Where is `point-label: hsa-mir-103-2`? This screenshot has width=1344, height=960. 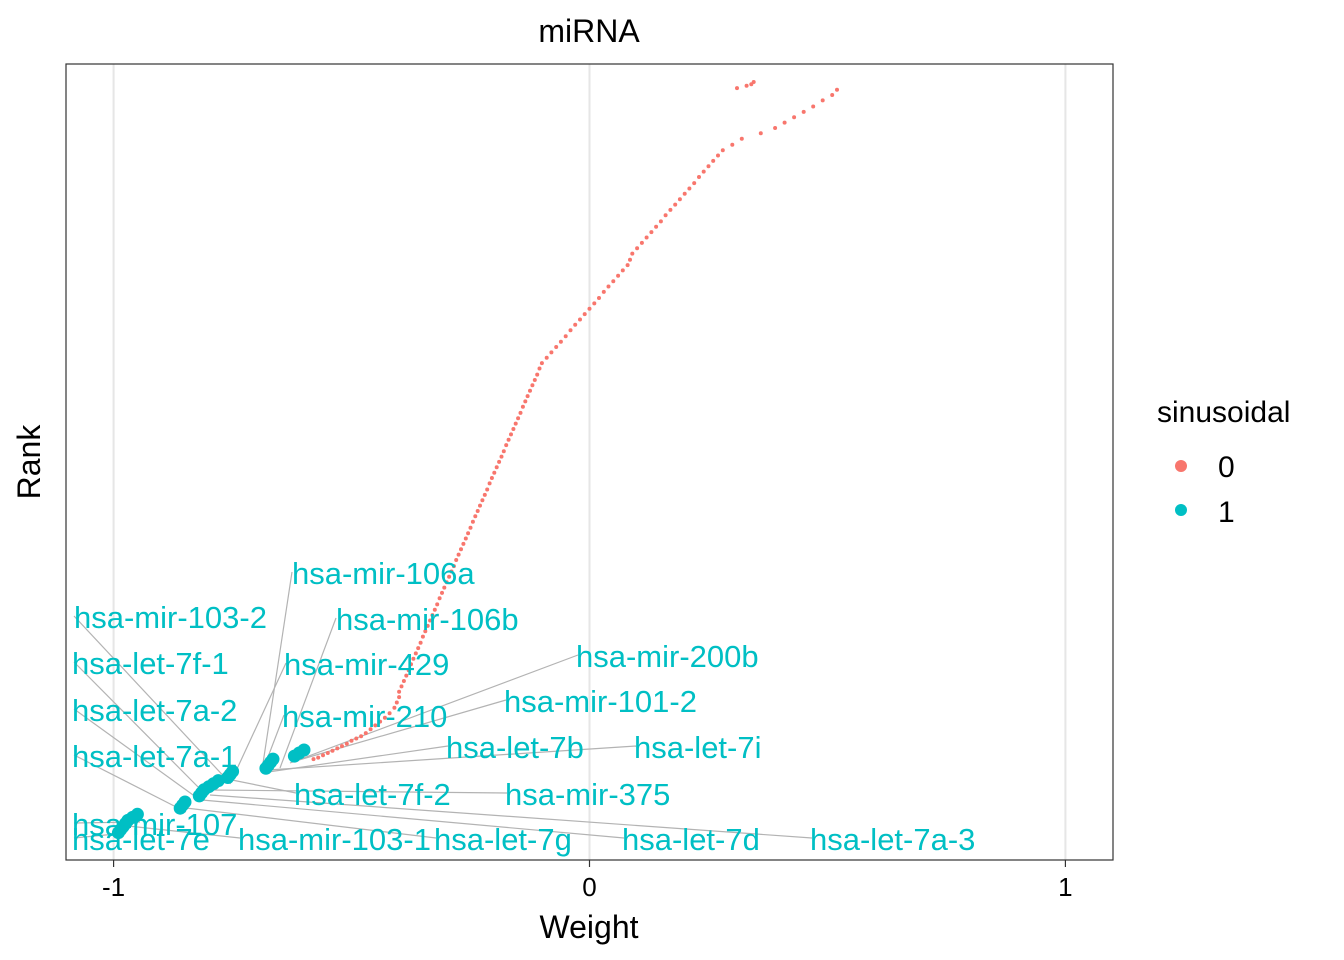
point-label: hsa-mir-103-2 is located at coordinates (170, 617).